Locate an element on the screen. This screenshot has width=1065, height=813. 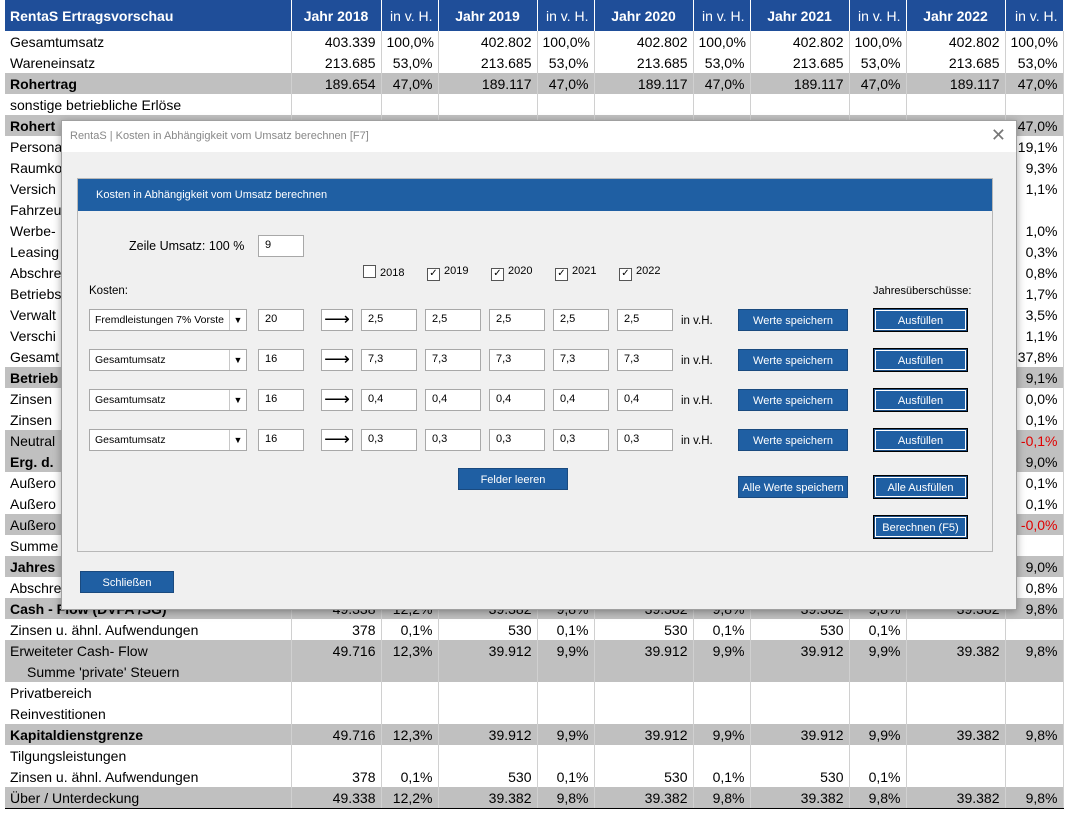
zeile-umsatz-input: 9 is located at coordinates (281, 246).